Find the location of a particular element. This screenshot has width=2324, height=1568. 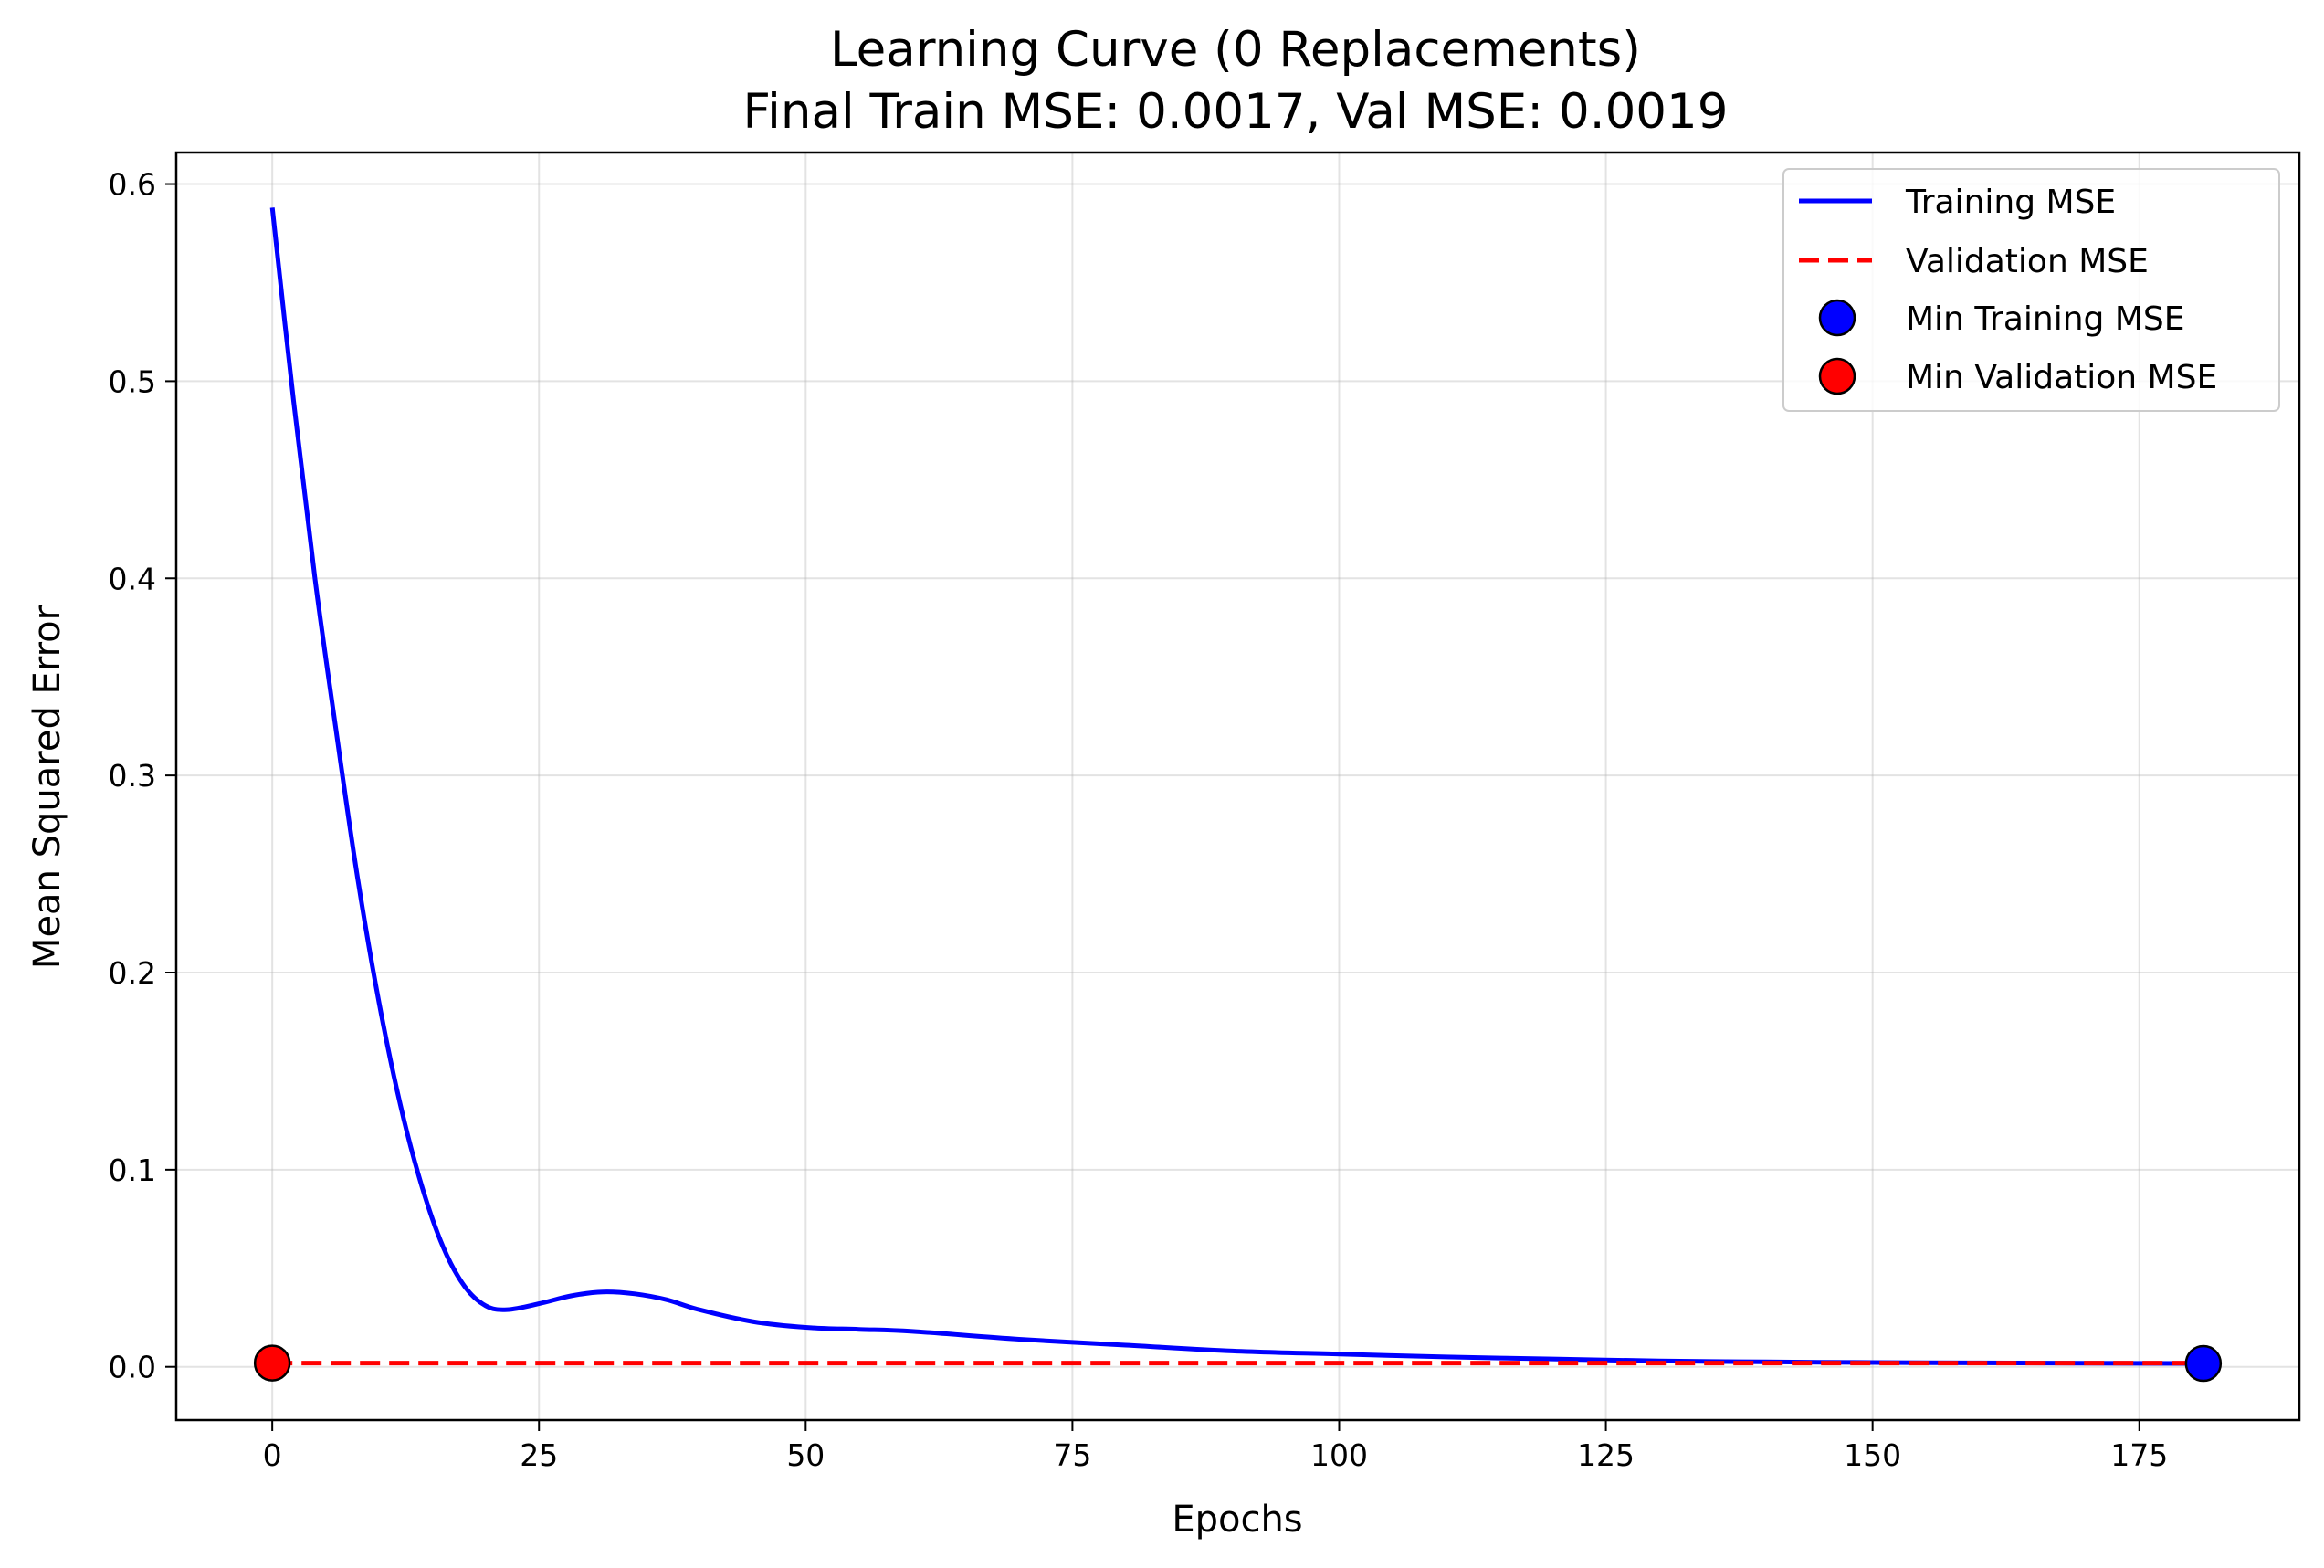

legend-box is located at coordinates (2031, 290).